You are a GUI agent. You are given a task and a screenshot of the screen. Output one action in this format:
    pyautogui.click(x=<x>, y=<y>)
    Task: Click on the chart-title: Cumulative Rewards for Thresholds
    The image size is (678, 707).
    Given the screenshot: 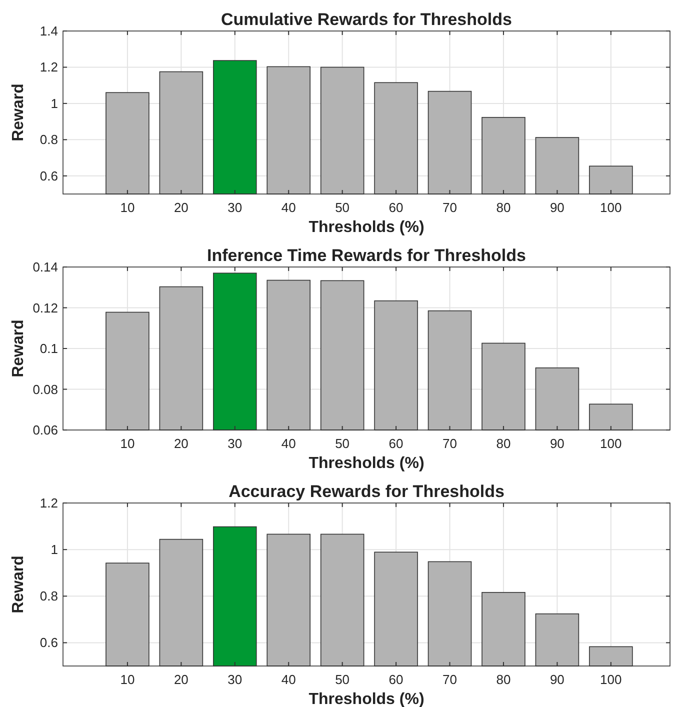 What is the action you would take?
    pyautogui.click(x=366, y=19)
    